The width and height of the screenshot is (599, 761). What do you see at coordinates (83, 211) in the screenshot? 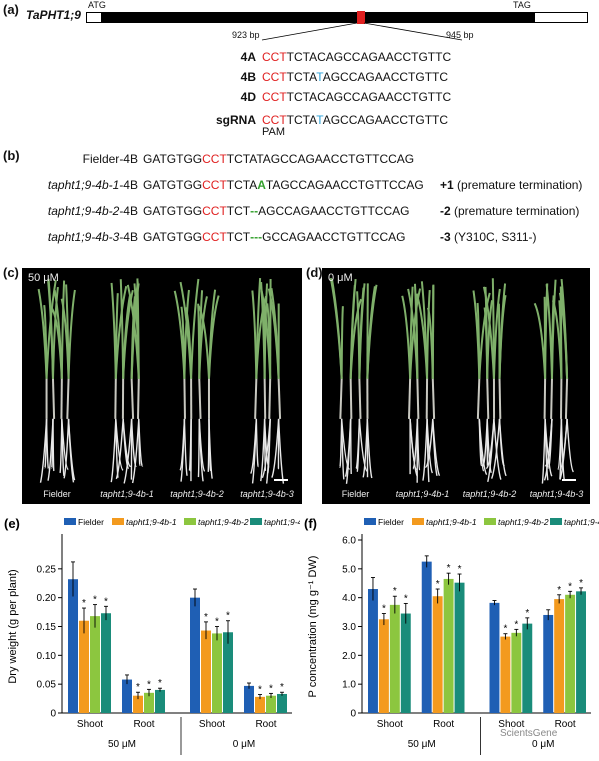
I see `line-id: tapht1;9-4b-2` at bounding box center [83, 211].